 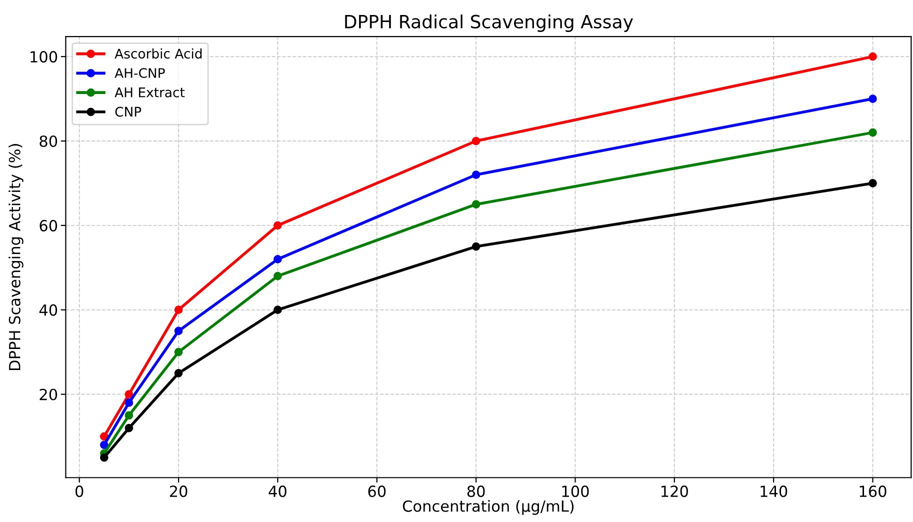 I want to click on x-tick-label: 0, so click(x=80, y=492).